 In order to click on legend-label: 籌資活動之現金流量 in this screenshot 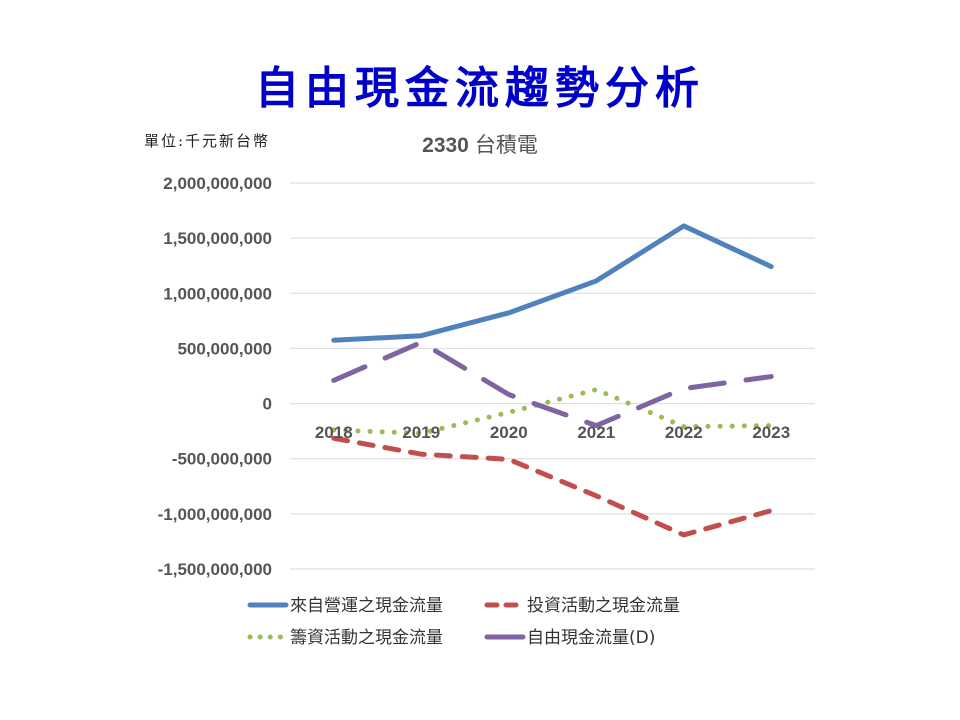, I will do `click(366, 638)`.